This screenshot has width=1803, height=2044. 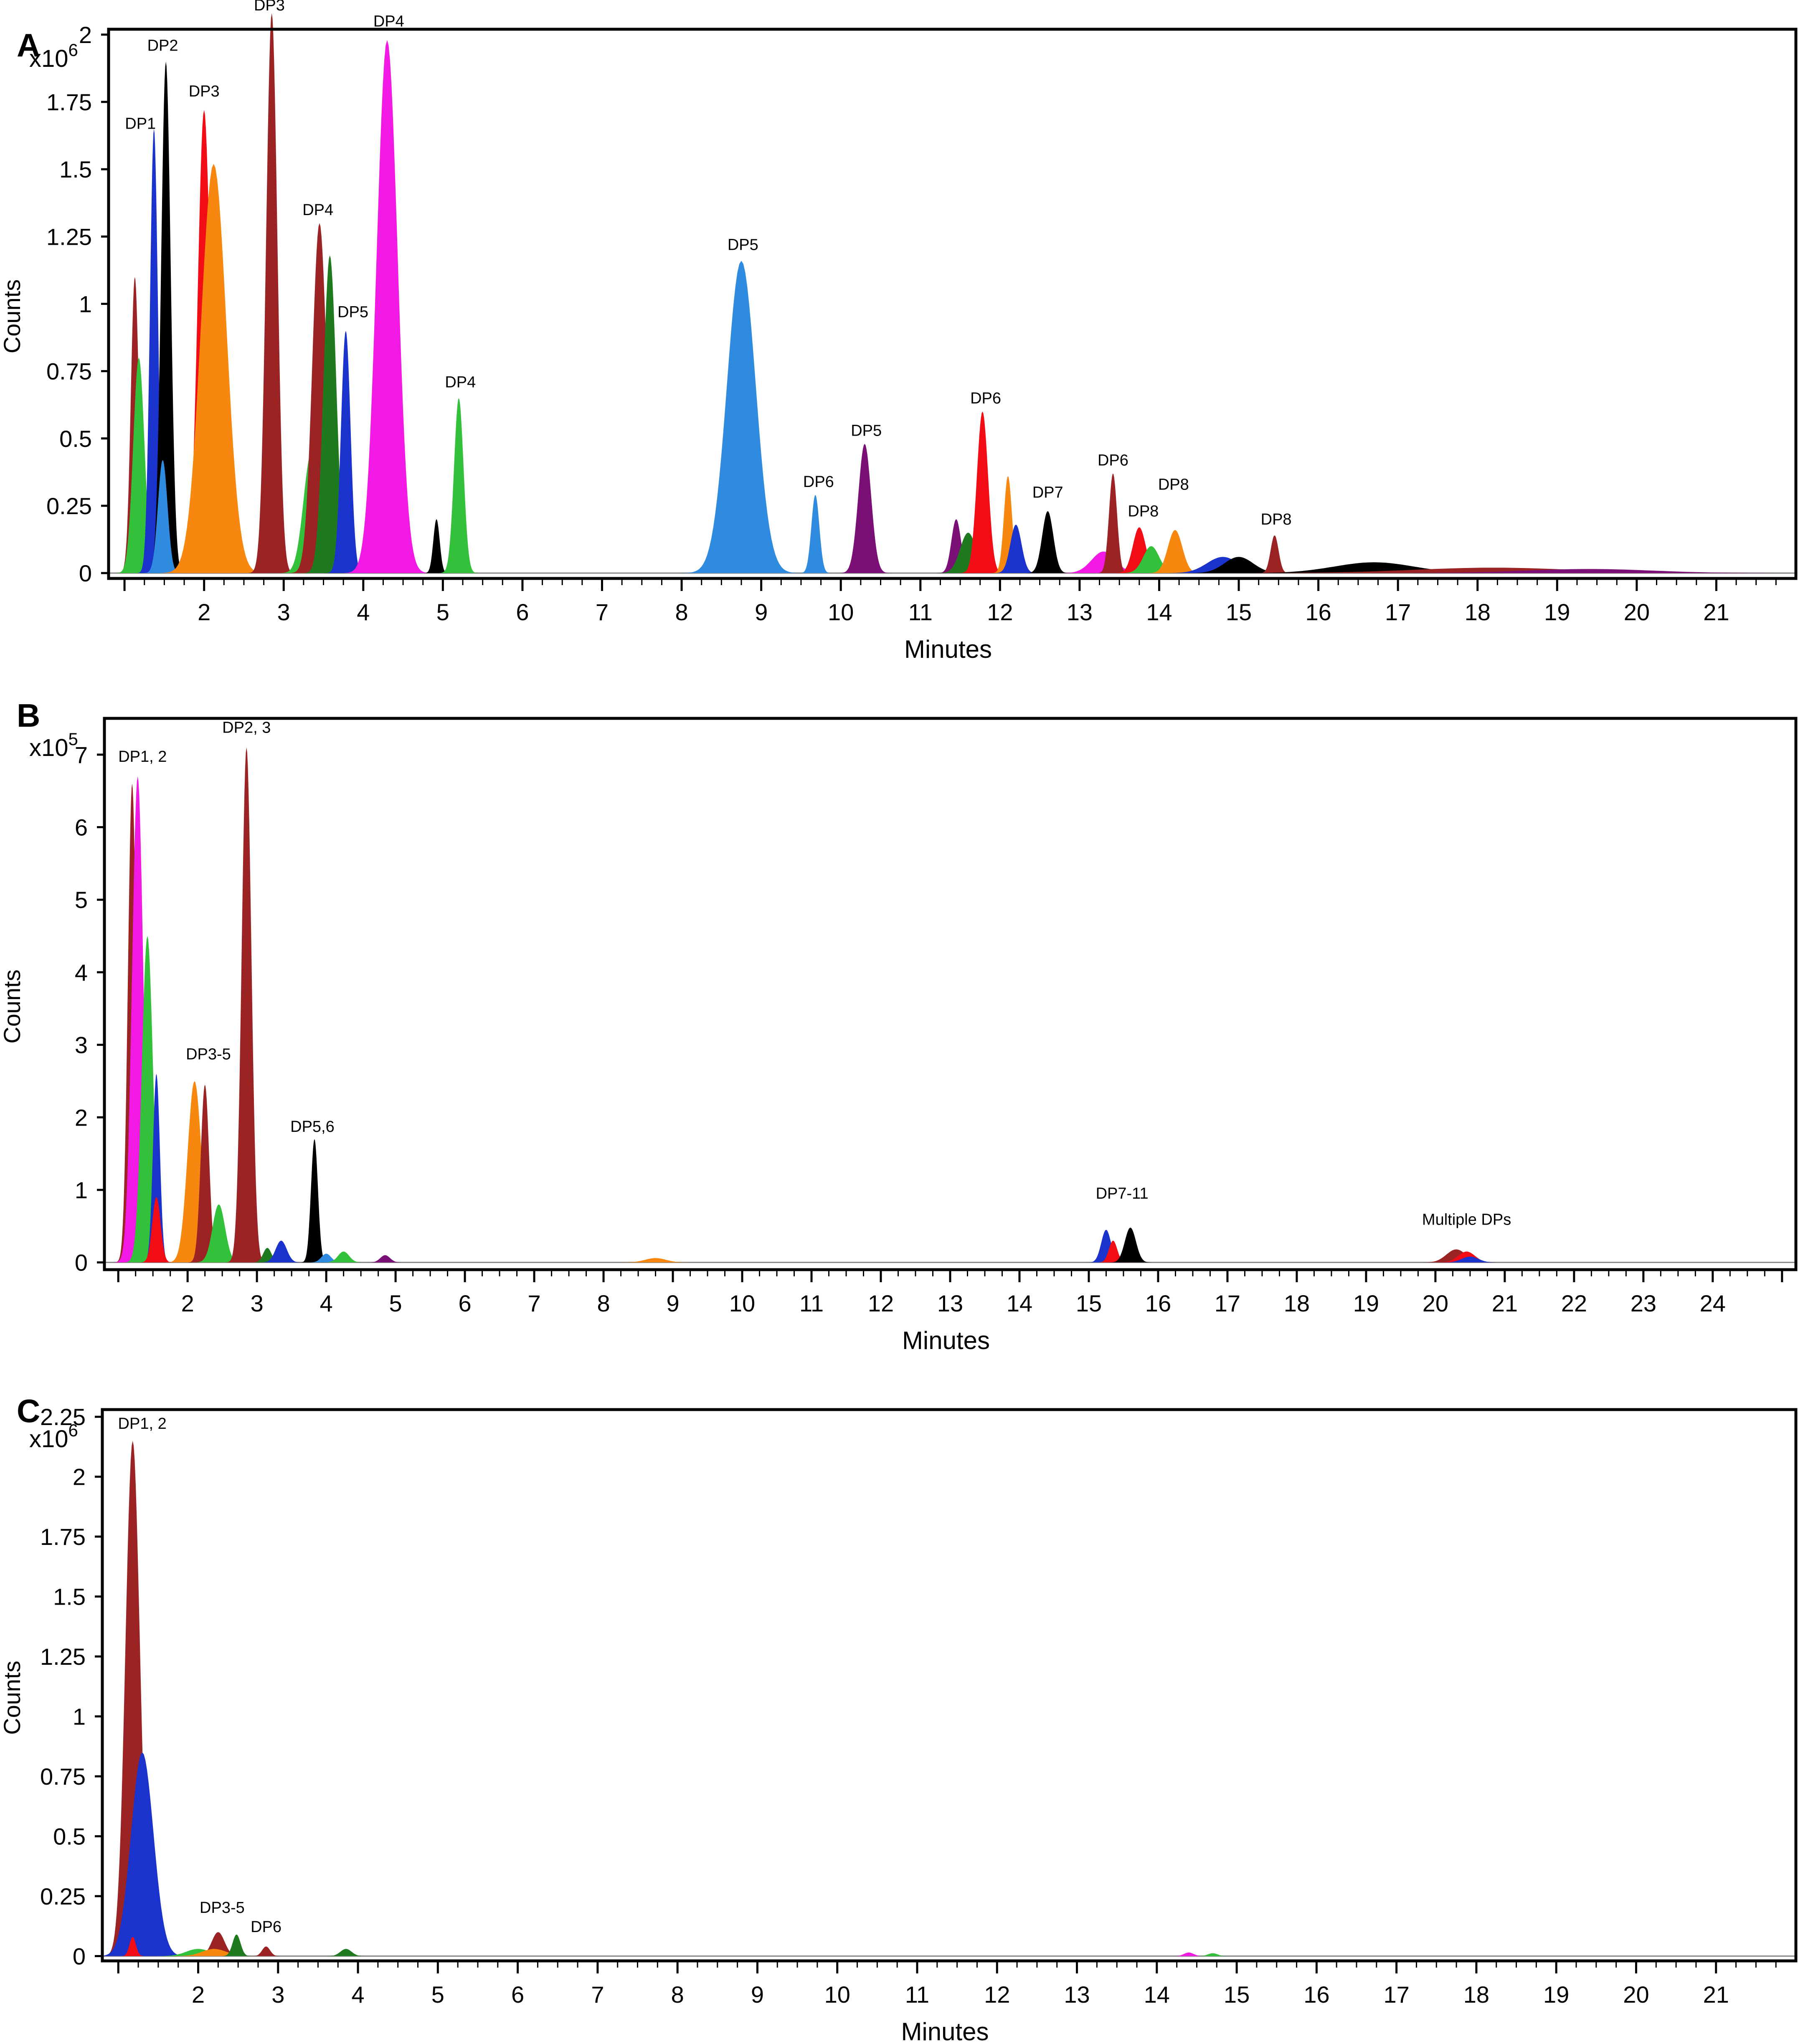 I want to click on x-tick-label: 23, so click(x=1644, y=1303).